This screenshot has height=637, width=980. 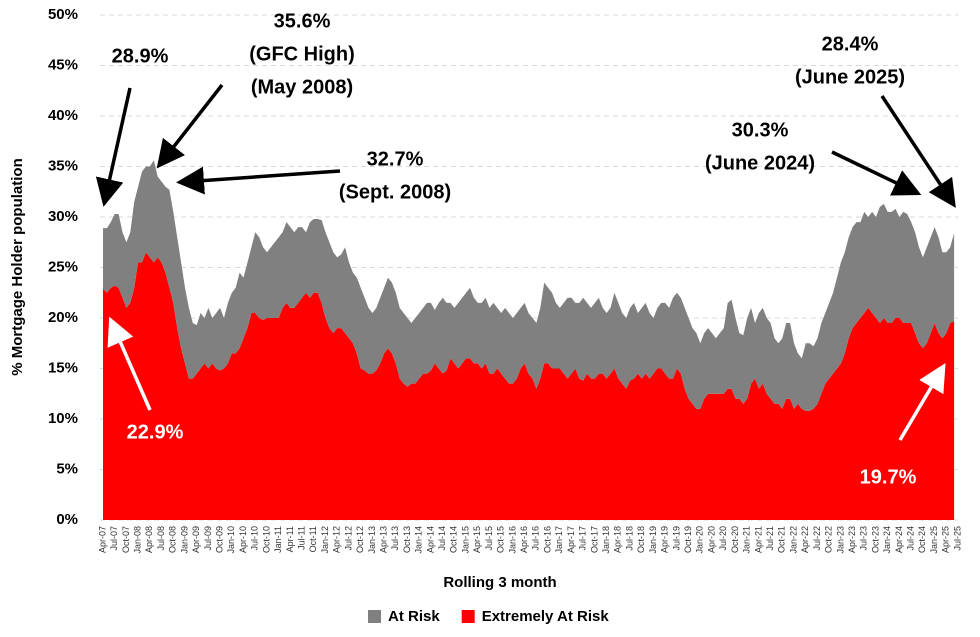 I want to click on x-tick-label: Apr-18, so click(x=618, y=539).